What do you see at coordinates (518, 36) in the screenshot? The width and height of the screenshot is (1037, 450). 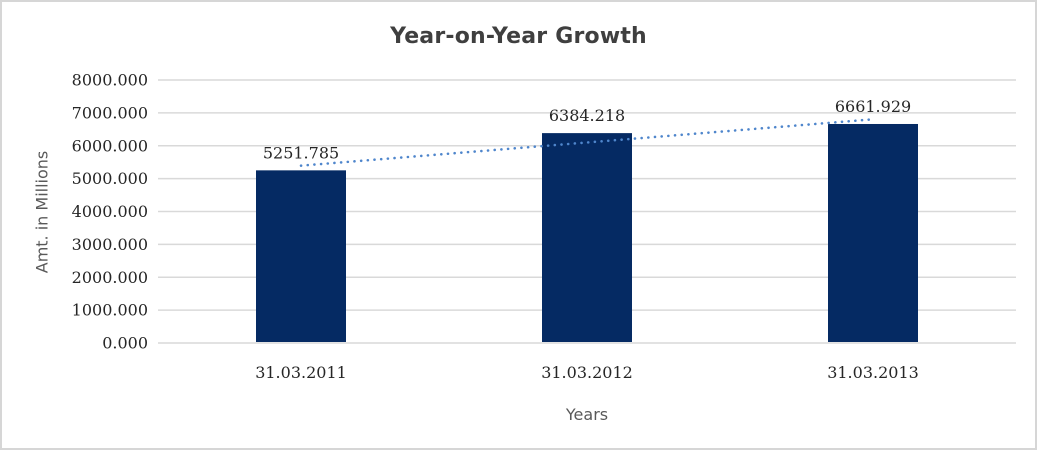 I see `chart-title: Year-on-Year Growth` at bounding box center [518, 36].